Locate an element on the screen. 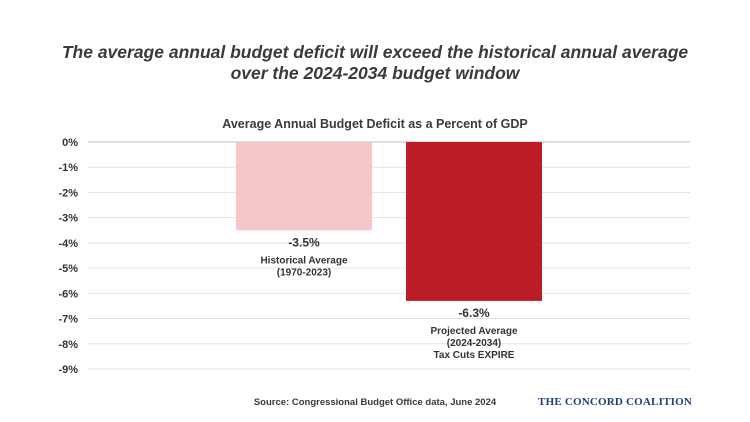 The image size is (750, 422). y-tick-label: -6% is located at coordinates (68, 294).